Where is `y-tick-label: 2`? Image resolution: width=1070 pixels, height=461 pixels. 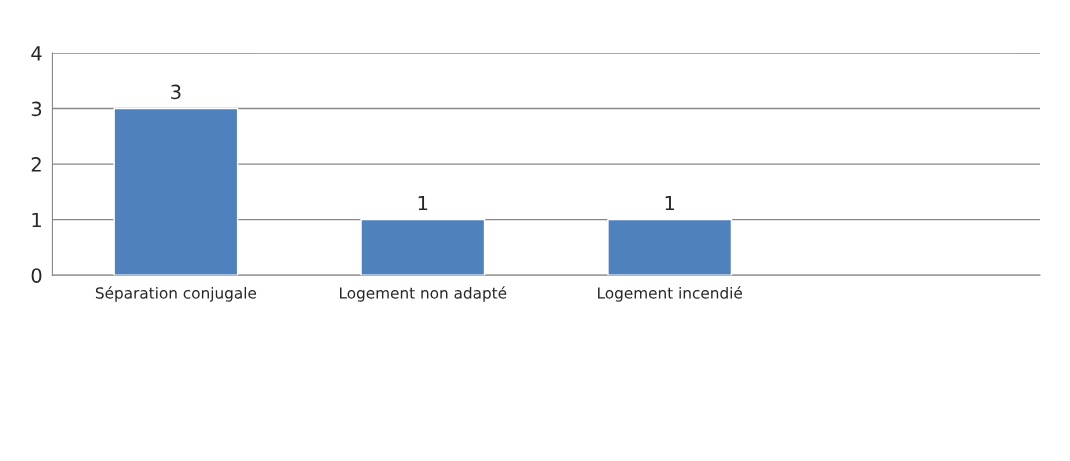
y-tick-label: 2 is located at coordinates (36, 164).